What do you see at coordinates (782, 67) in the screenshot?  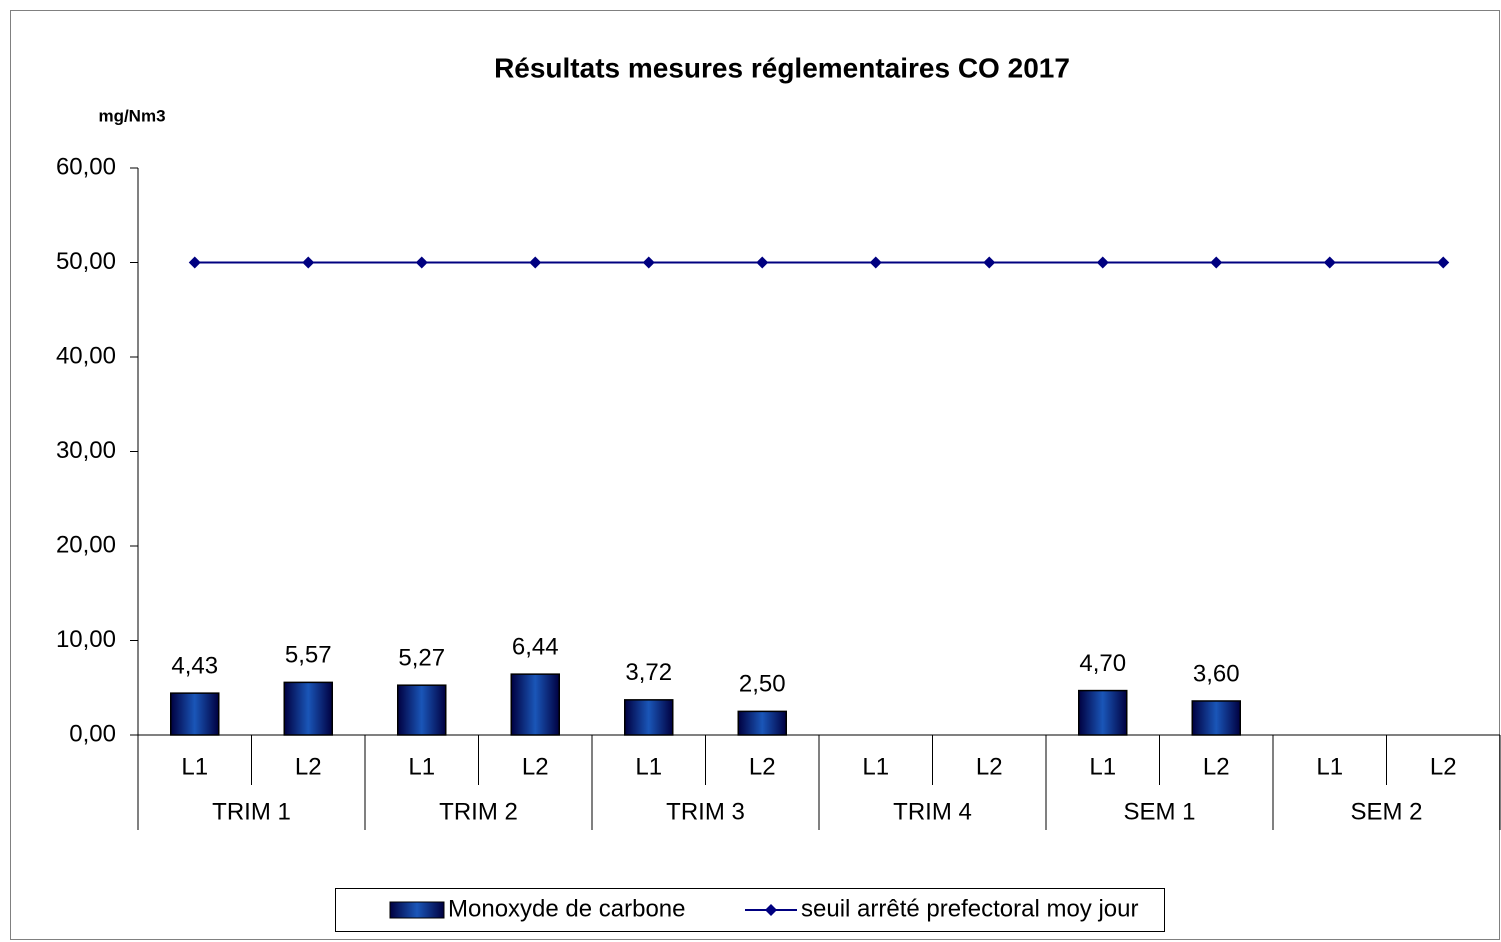 I see `chart-title: Résultats mesures réglementaires CO 2017` at bounding box center [782, 67].